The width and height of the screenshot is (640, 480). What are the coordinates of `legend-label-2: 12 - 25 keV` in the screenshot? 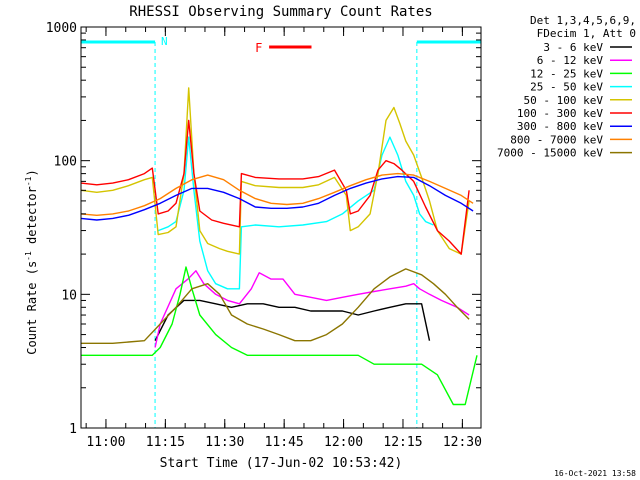 It's located at (566, 73).